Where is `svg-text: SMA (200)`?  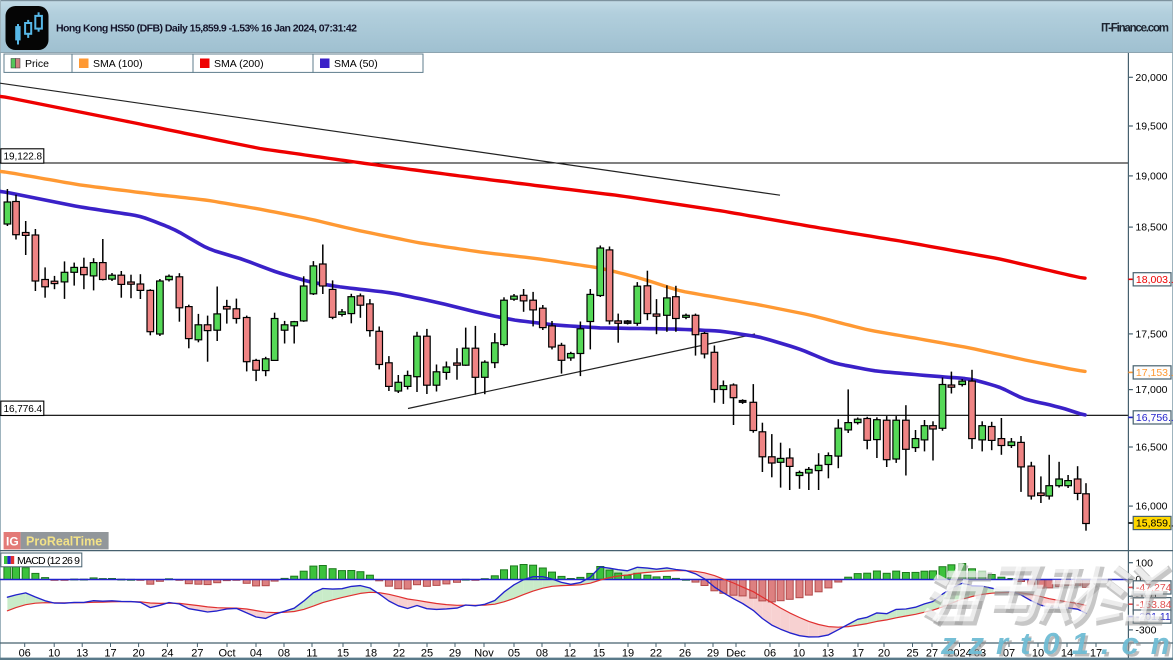 svg-text: SMA (200) is located at coordinates (239, 64).